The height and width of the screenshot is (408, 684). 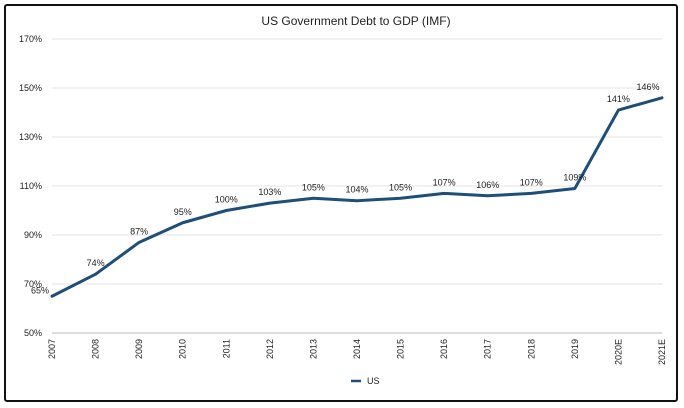 I want to click on x-tick-label: 2014, so click(x=357, y=349).